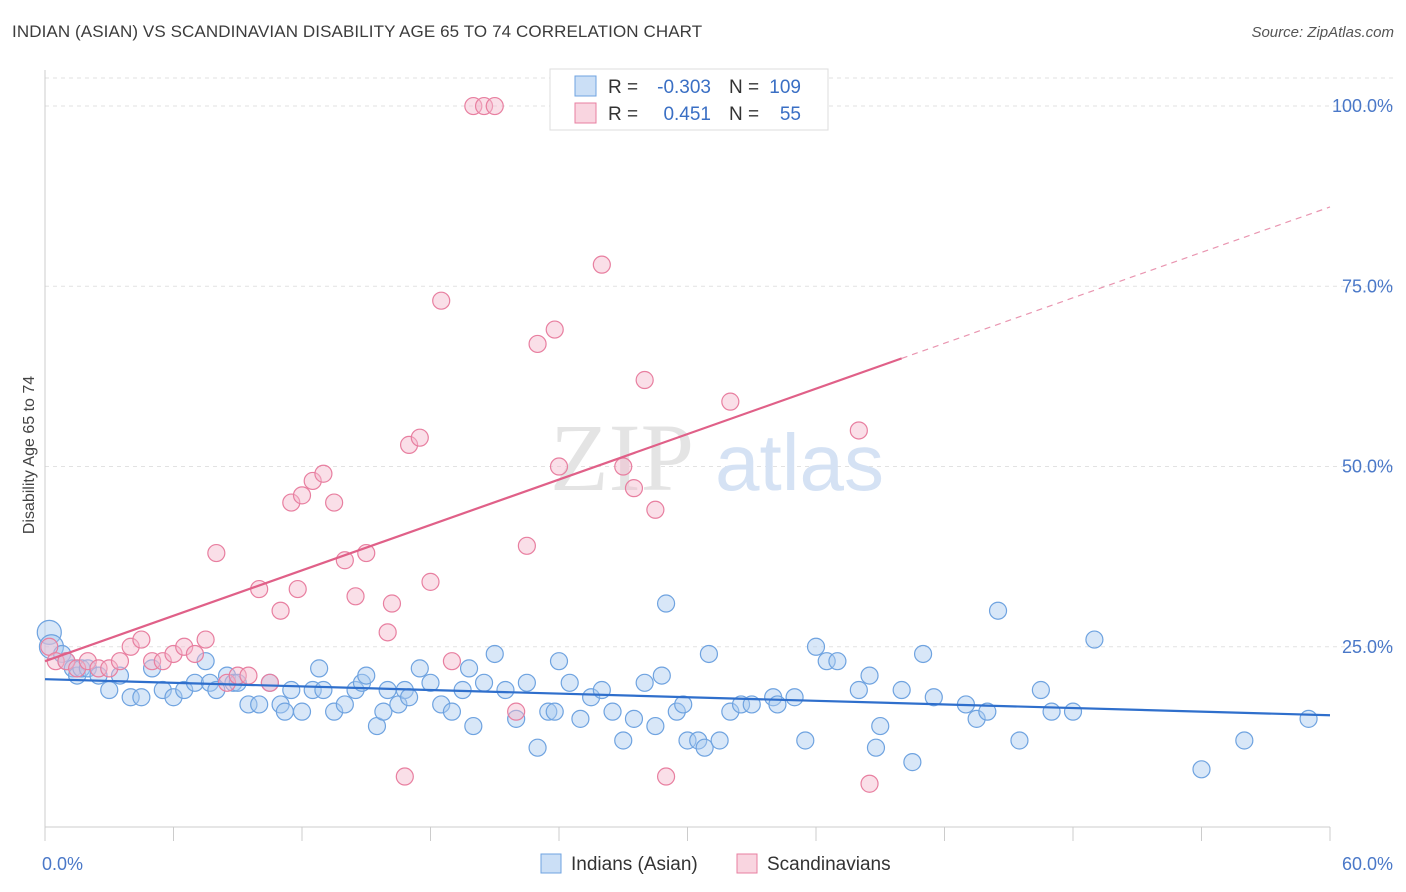 The width and height of the screenshot is (1406, 892). What do you see at coordinates (29, 455) in the screenshot?
I see `y-axis-title: Disability Age 65 to 74` at bounding box center [29, 455].